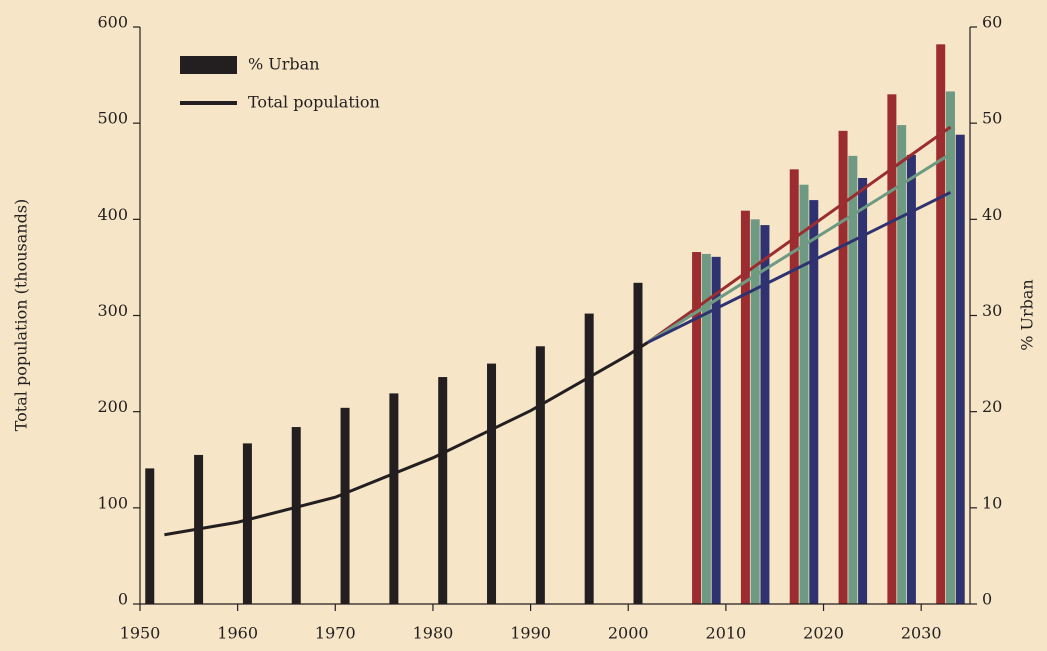 Image resolution: width=1047 pixels, height=651 pixels. Describe the element at coordinates (992, 118) in the screenshot. I see `y2-tick-label: 50` at that location.